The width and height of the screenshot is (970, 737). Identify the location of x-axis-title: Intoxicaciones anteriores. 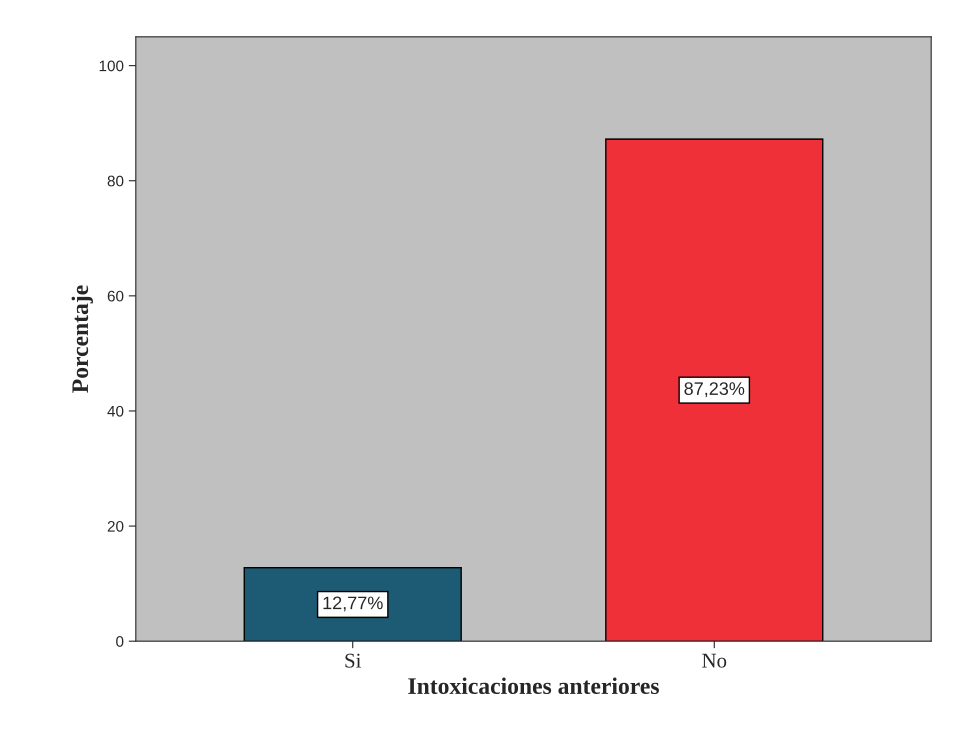
(533, 685).